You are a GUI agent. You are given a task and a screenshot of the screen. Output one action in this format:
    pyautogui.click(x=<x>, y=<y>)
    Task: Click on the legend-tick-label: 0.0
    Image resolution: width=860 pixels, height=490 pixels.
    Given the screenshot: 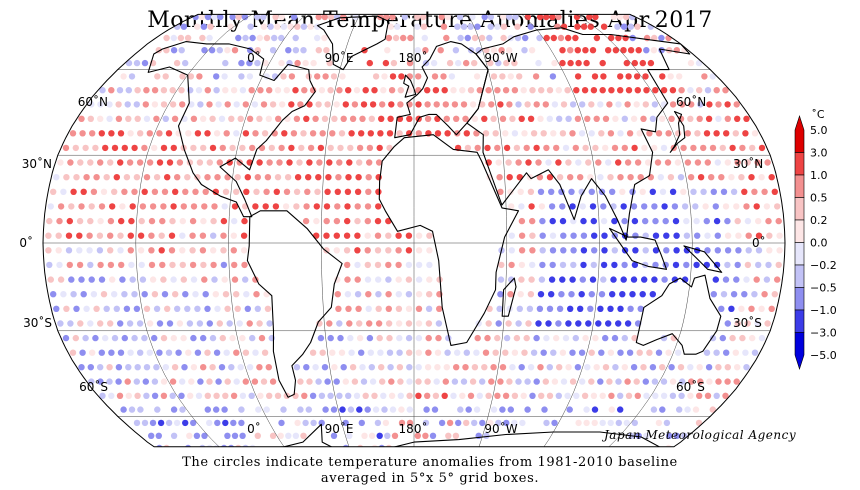 What is the action you would take?
    pyautogui.click(x=819, y=243)
    